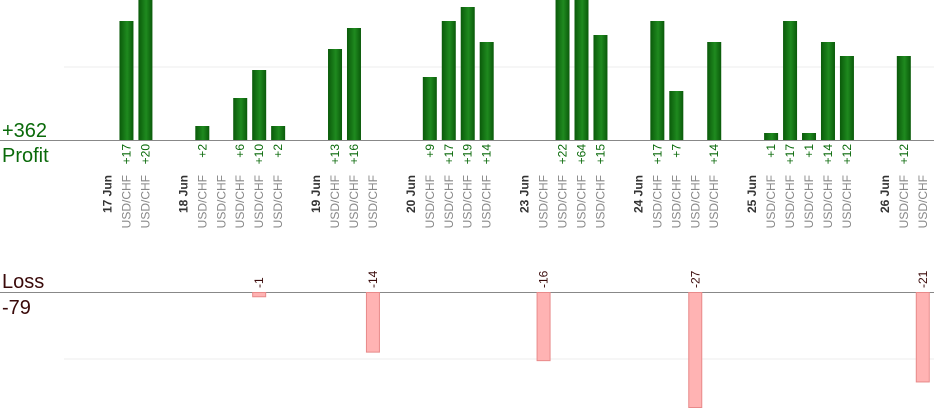  What do you see at coordinates (600, 154) in the screenshot?
I see `profit-value-label: +15` at bounding box center [600, 154].